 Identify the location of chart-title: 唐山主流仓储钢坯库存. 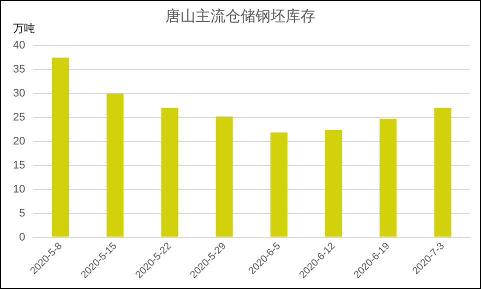
(241, 16).